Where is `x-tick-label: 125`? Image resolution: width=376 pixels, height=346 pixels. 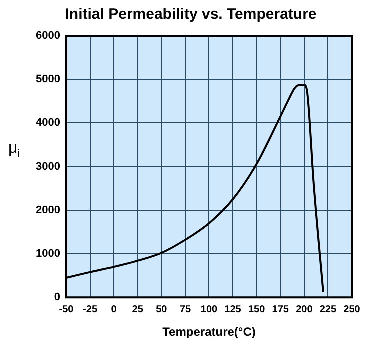
x-tick-label: 125 is located at coordinates (233, 310).